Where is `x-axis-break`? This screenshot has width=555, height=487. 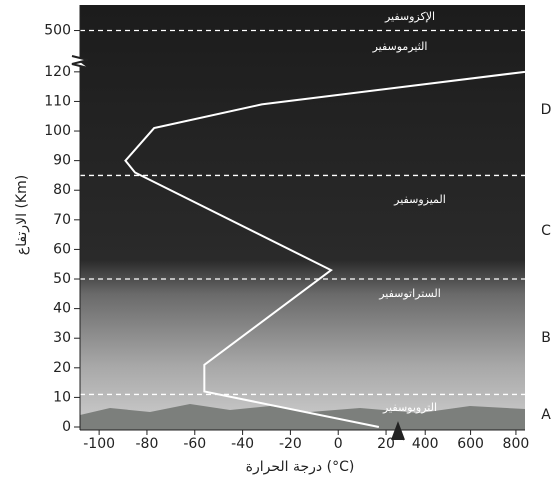
x-axis-break is located at coordinates (398, 431).